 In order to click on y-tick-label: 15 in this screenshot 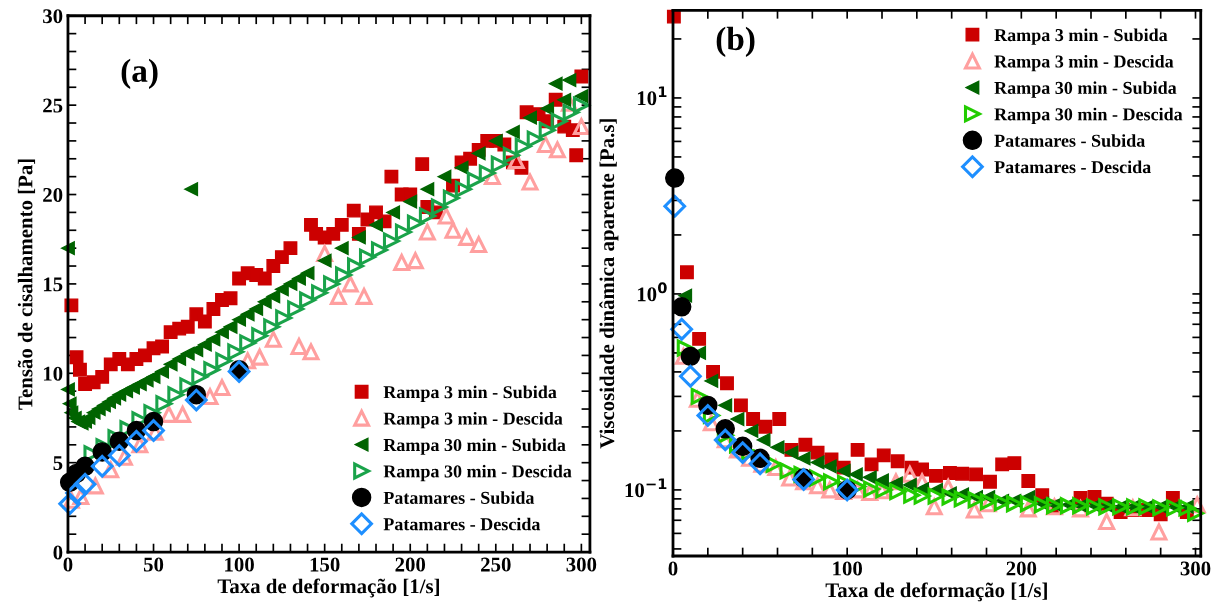, I will do `click(53, 284)`.